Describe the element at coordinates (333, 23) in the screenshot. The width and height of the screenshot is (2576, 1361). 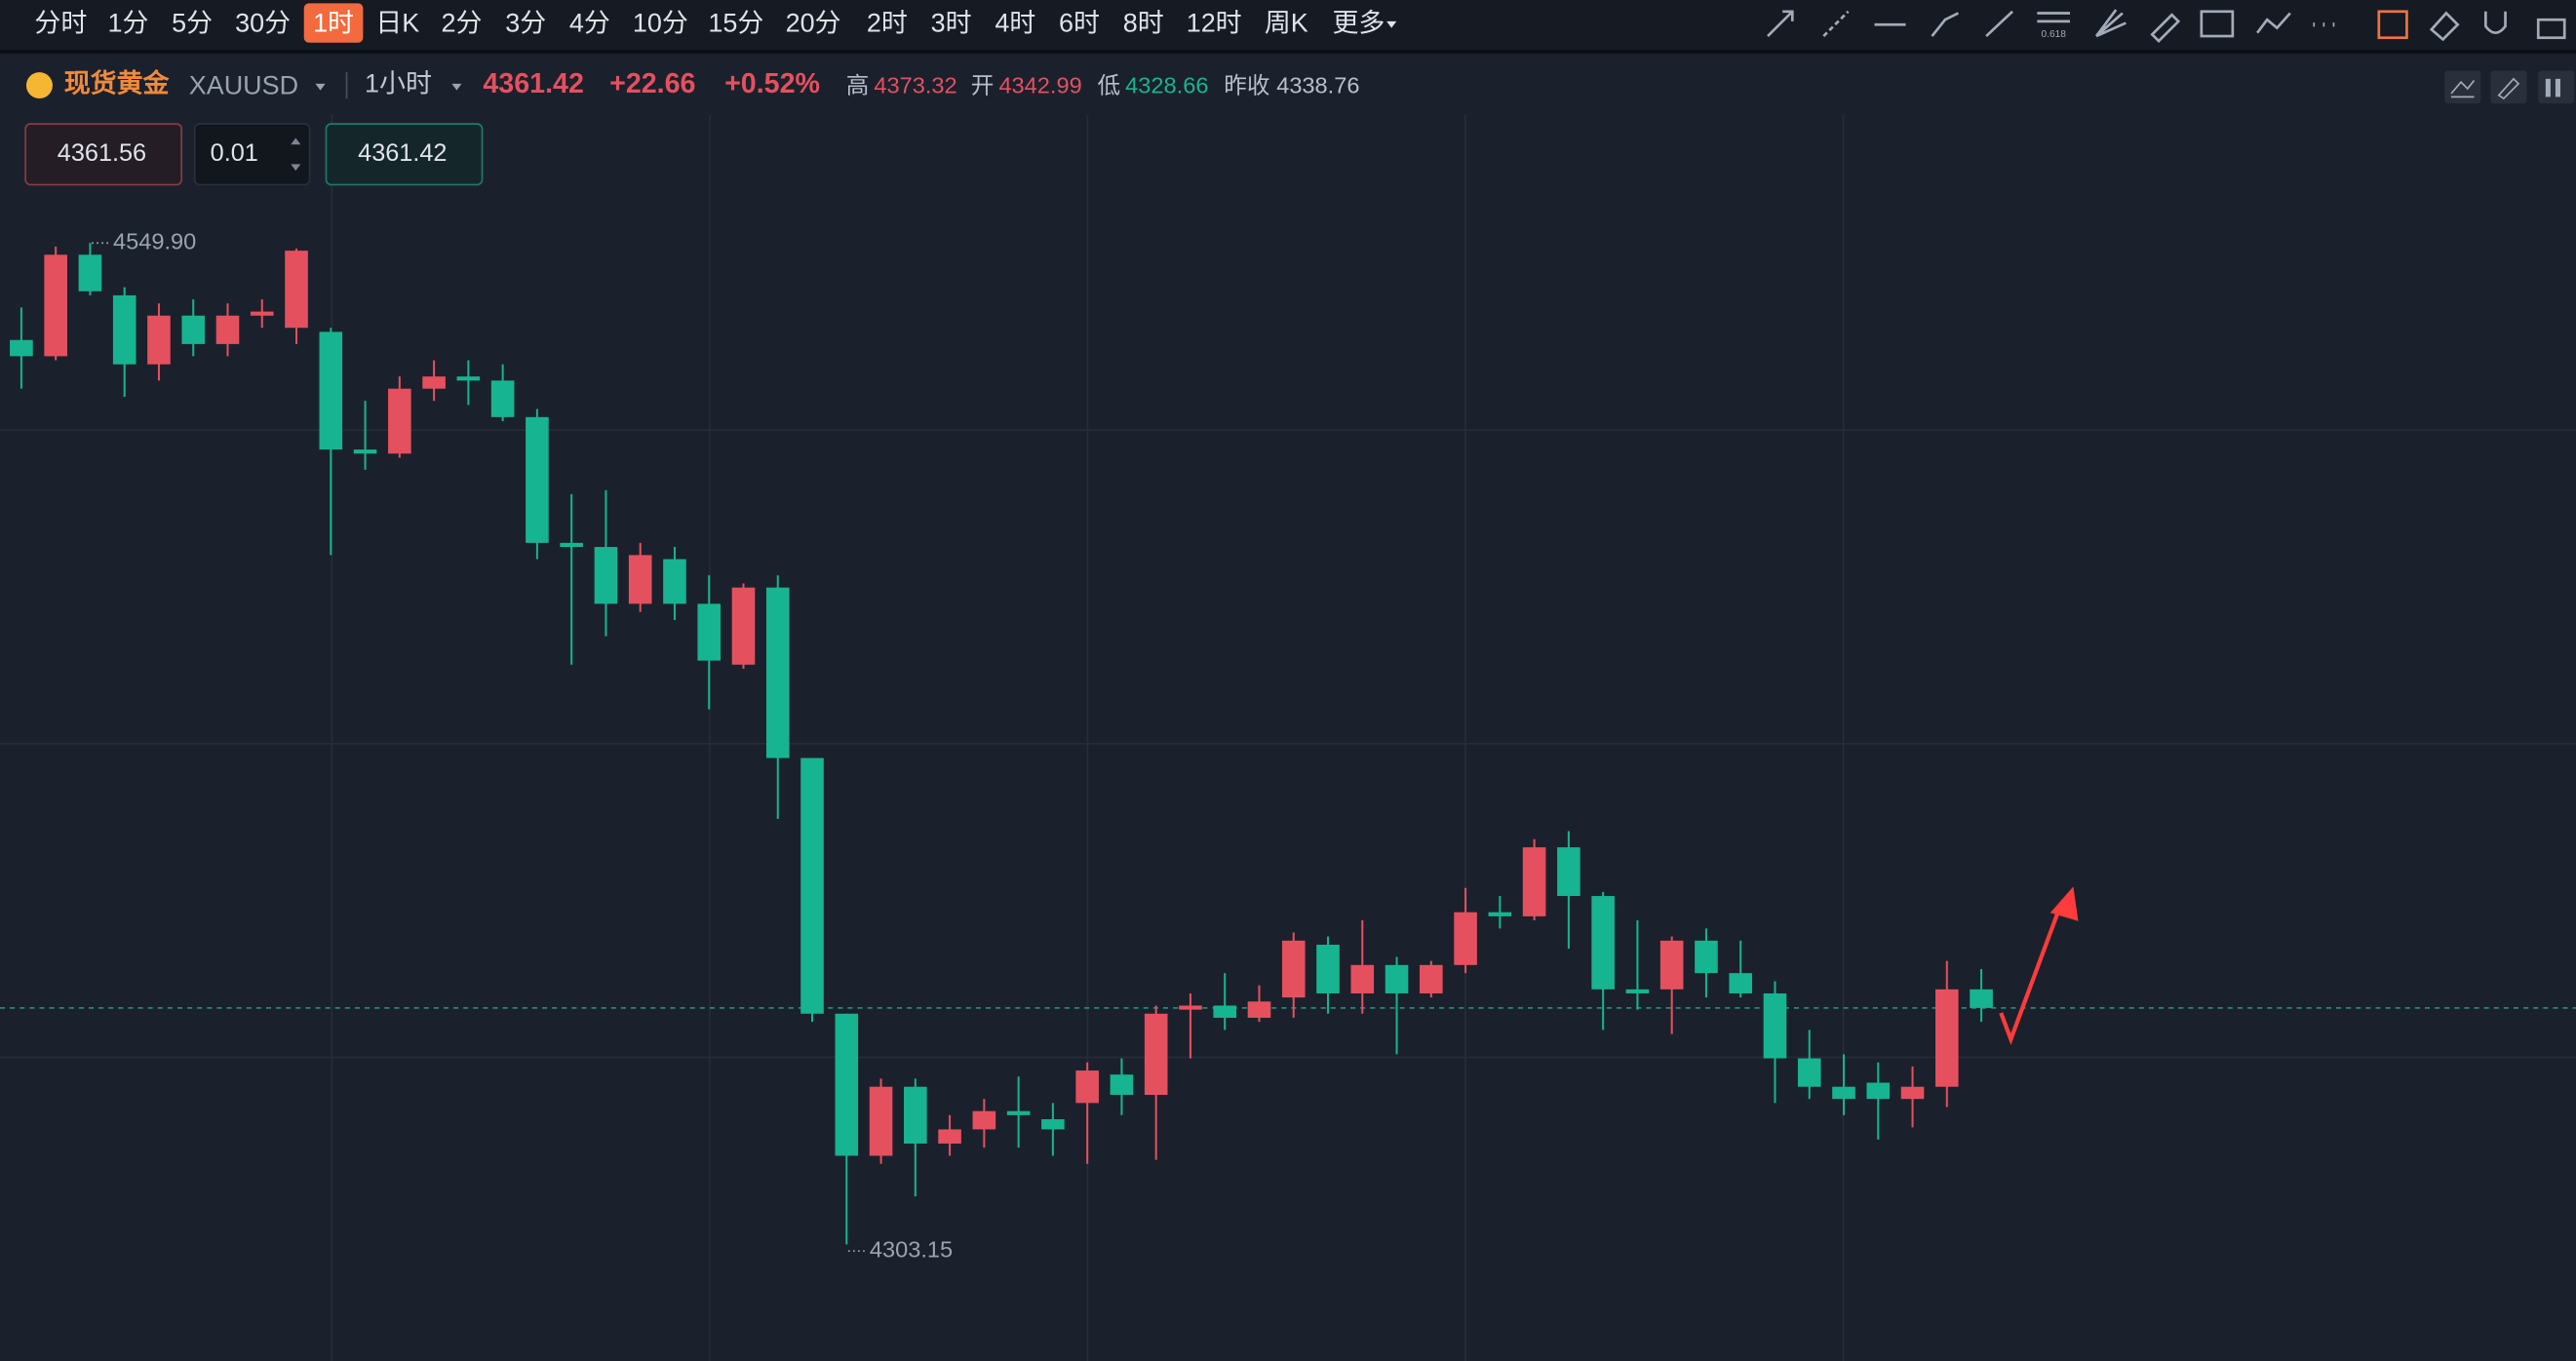
I see `timeframe-button: 1时` at that location.